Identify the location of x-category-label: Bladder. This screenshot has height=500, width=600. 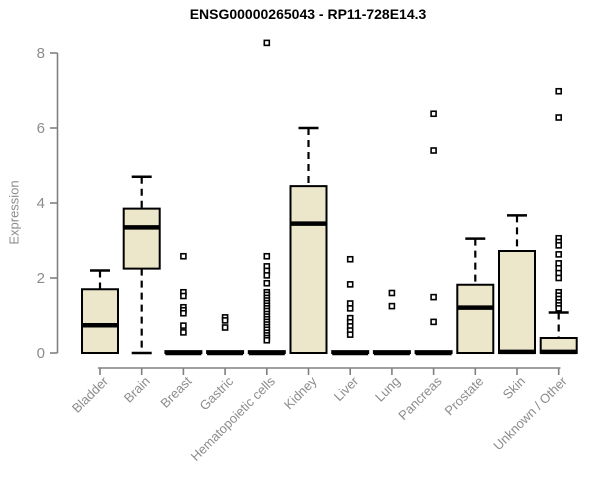
(90, 394).